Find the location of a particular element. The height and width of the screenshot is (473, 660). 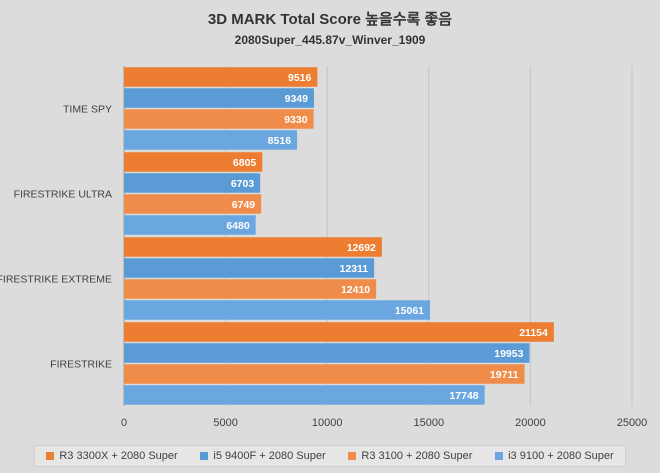

x-tick-label: 25000 is located at coordinates (632, 423).